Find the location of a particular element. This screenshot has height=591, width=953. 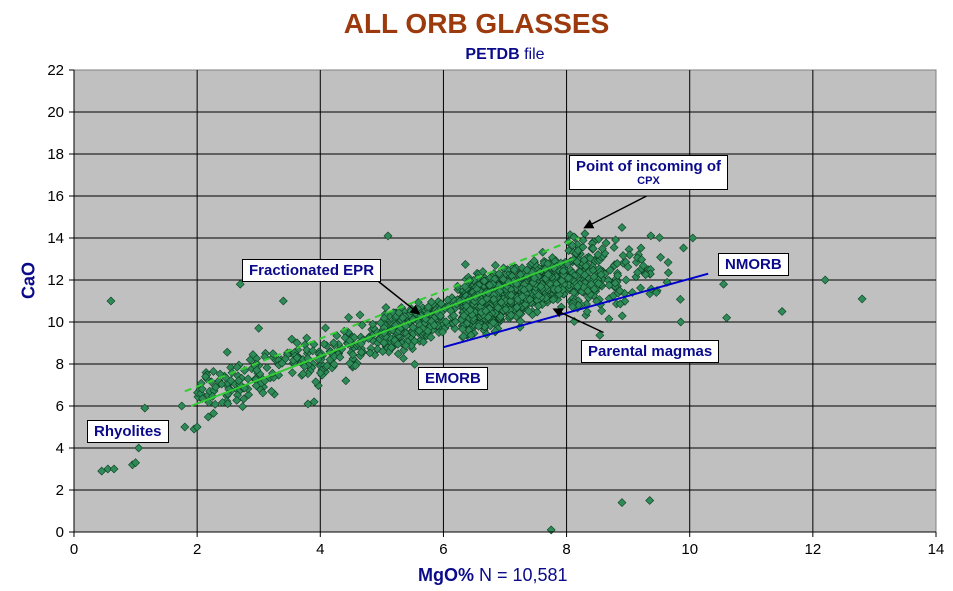

y-tick-label: 20 is located at coordinates (55, 112).